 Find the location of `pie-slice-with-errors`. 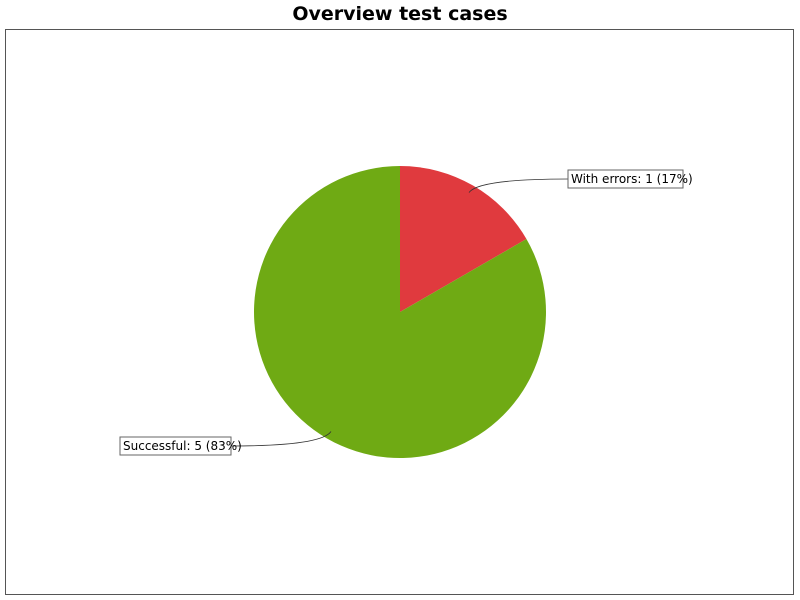

pie-slice-with-errors is located at coordinates (463, 239).